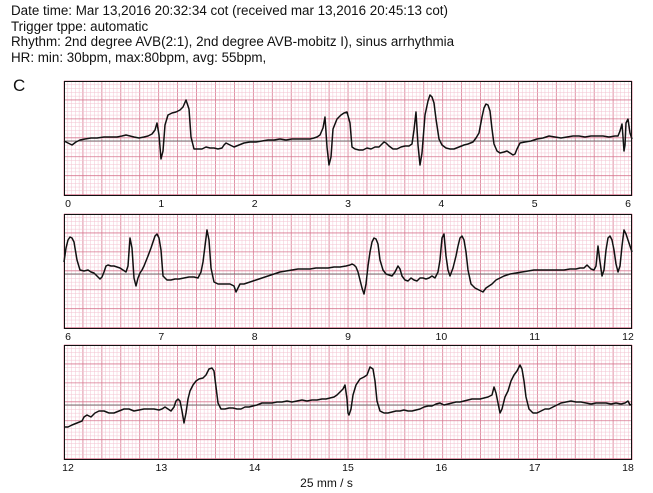  What do you see at coordinates (535, 337) in the screenshot?
I see `time-tick-label: 11` at bounding box center [535, 337].